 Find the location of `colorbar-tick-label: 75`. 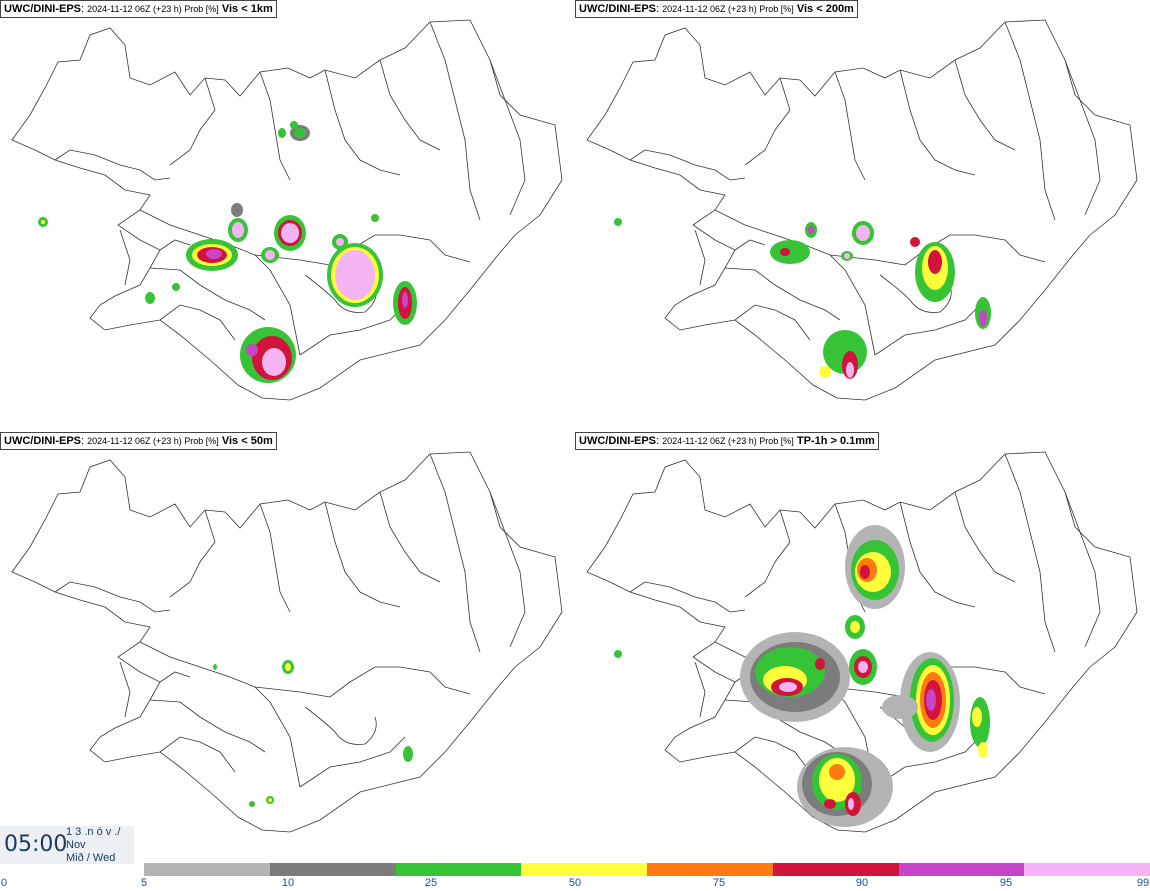

colorbar-tick-label: 75 is located at coordinates (719, 883).